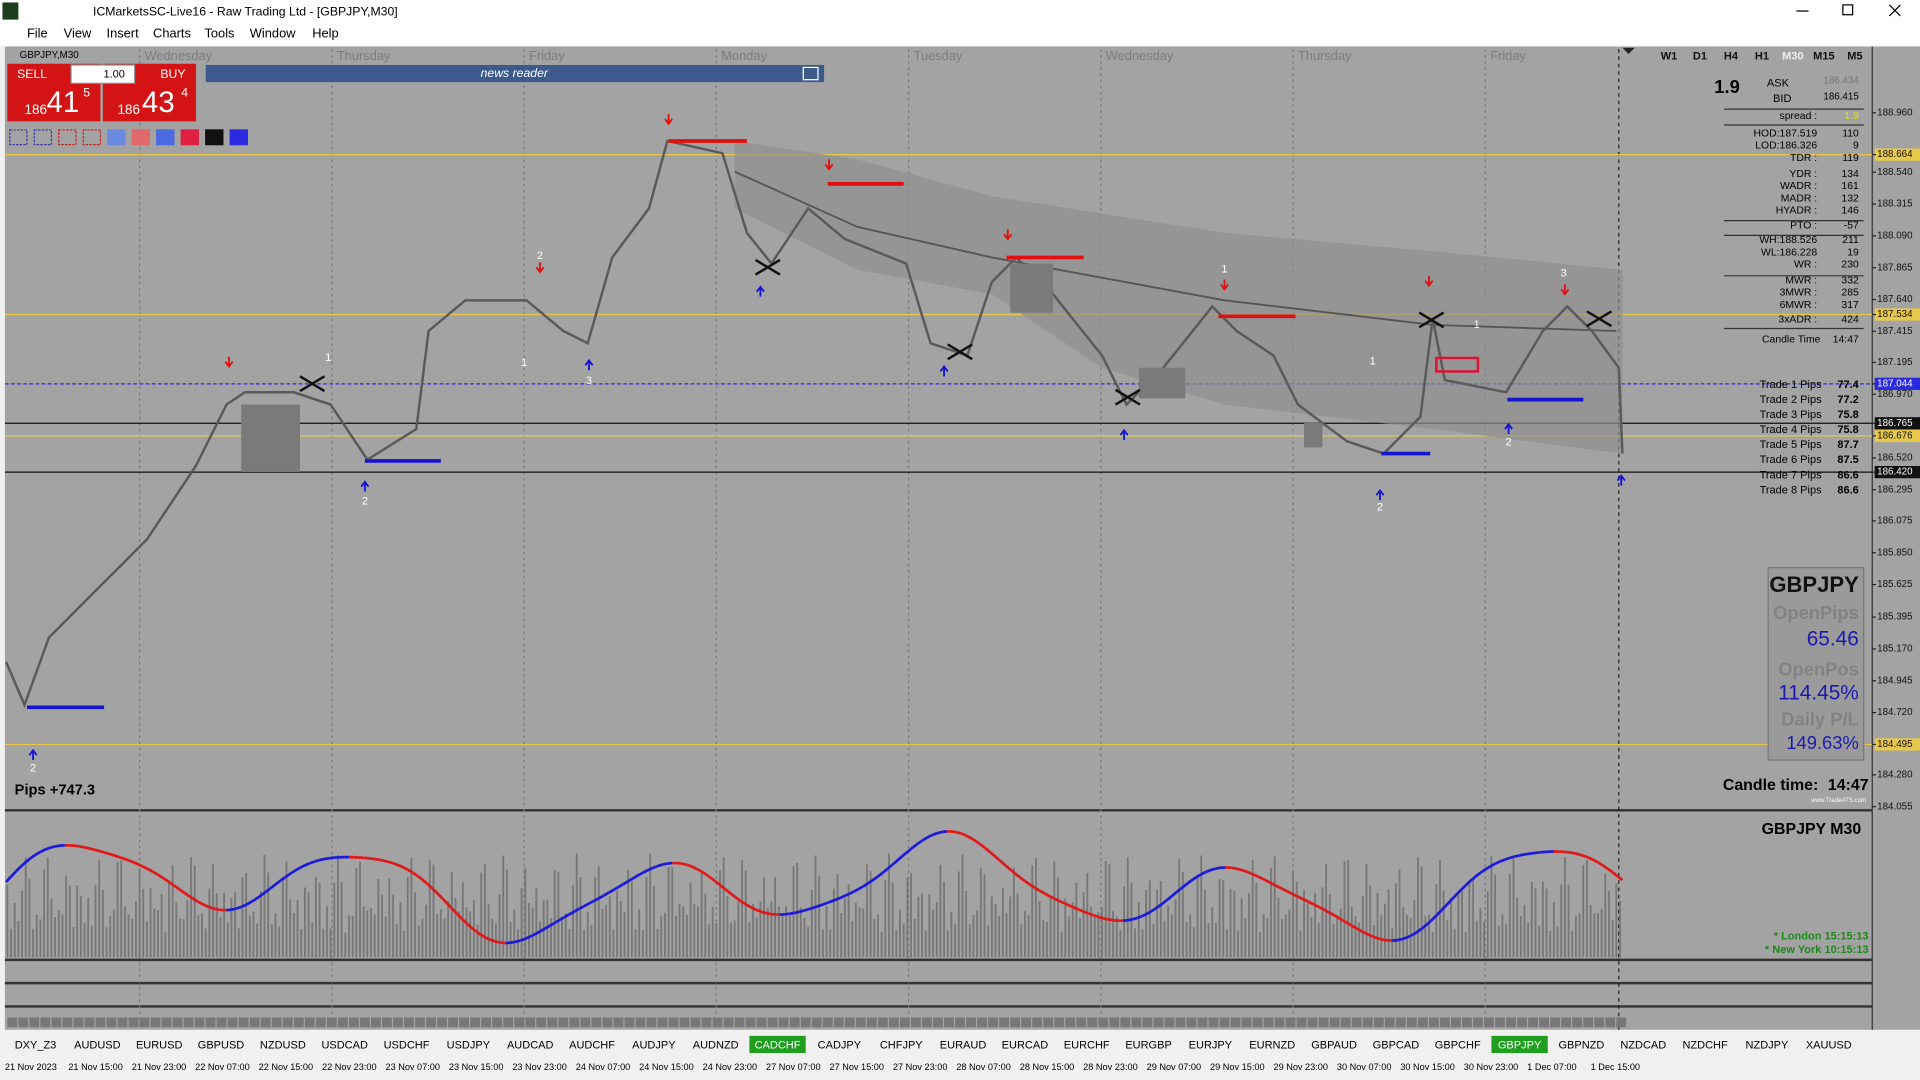 The image size is (1920, 1080). Describe the element at coordinates (901, 1046) in the screenshot. I see `symbol-button: CHFJPY` at that location.